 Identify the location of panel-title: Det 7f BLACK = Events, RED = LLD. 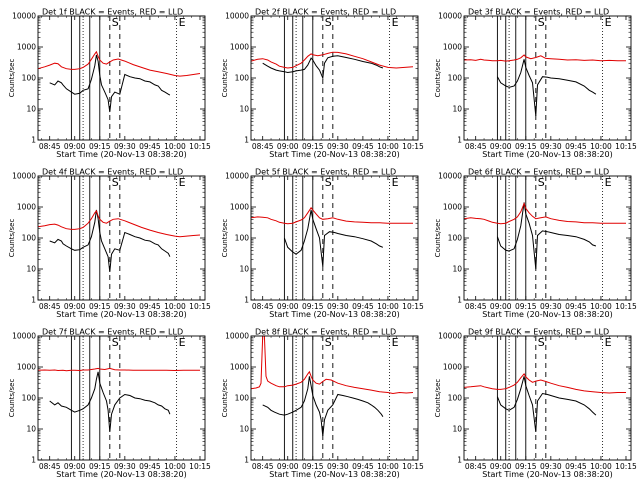
(112, 332).